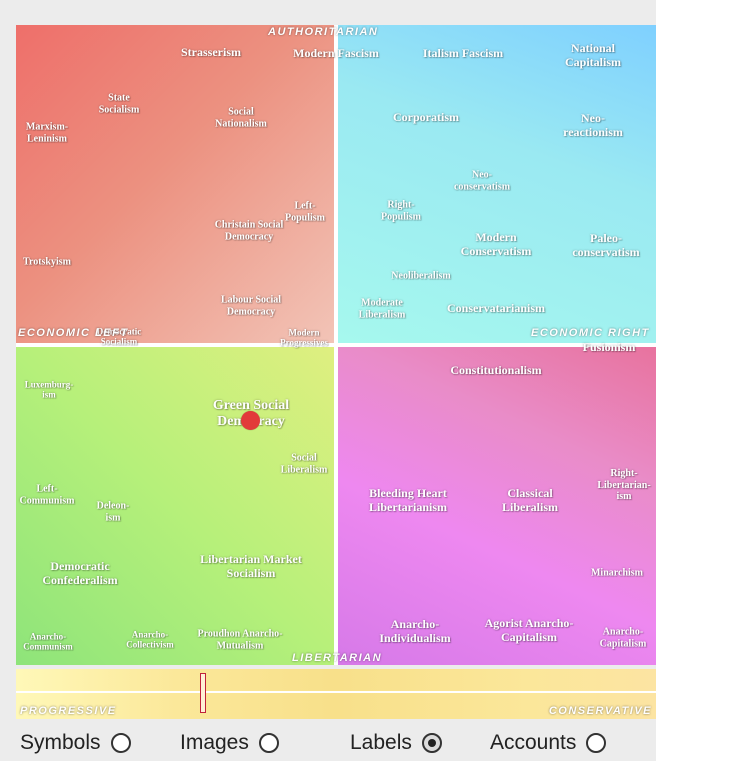 Image resolution: width=741 pixels, height=761 pixels. What do you see at coordinates (113, 512) in the screenshot?
I see `ideology-label: Deleon- ism` at bounding box center [113, 512].